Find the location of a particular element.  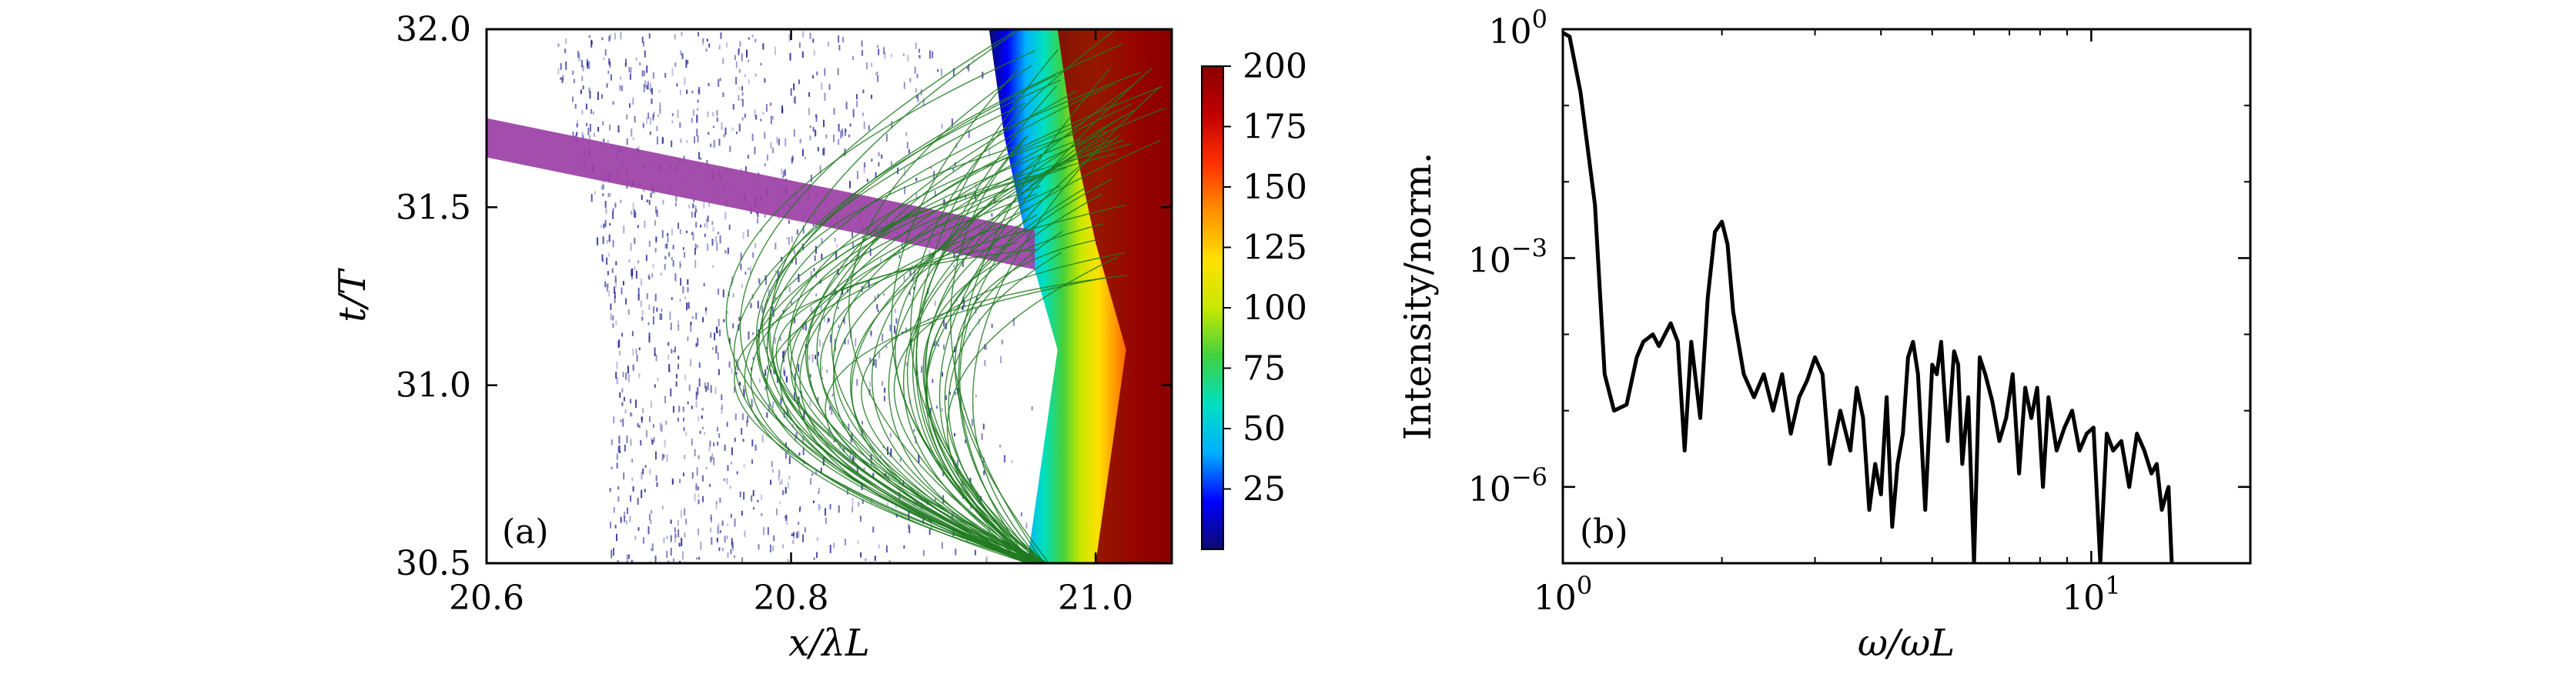

electron-trajectory is located at coordinates (880, 307).